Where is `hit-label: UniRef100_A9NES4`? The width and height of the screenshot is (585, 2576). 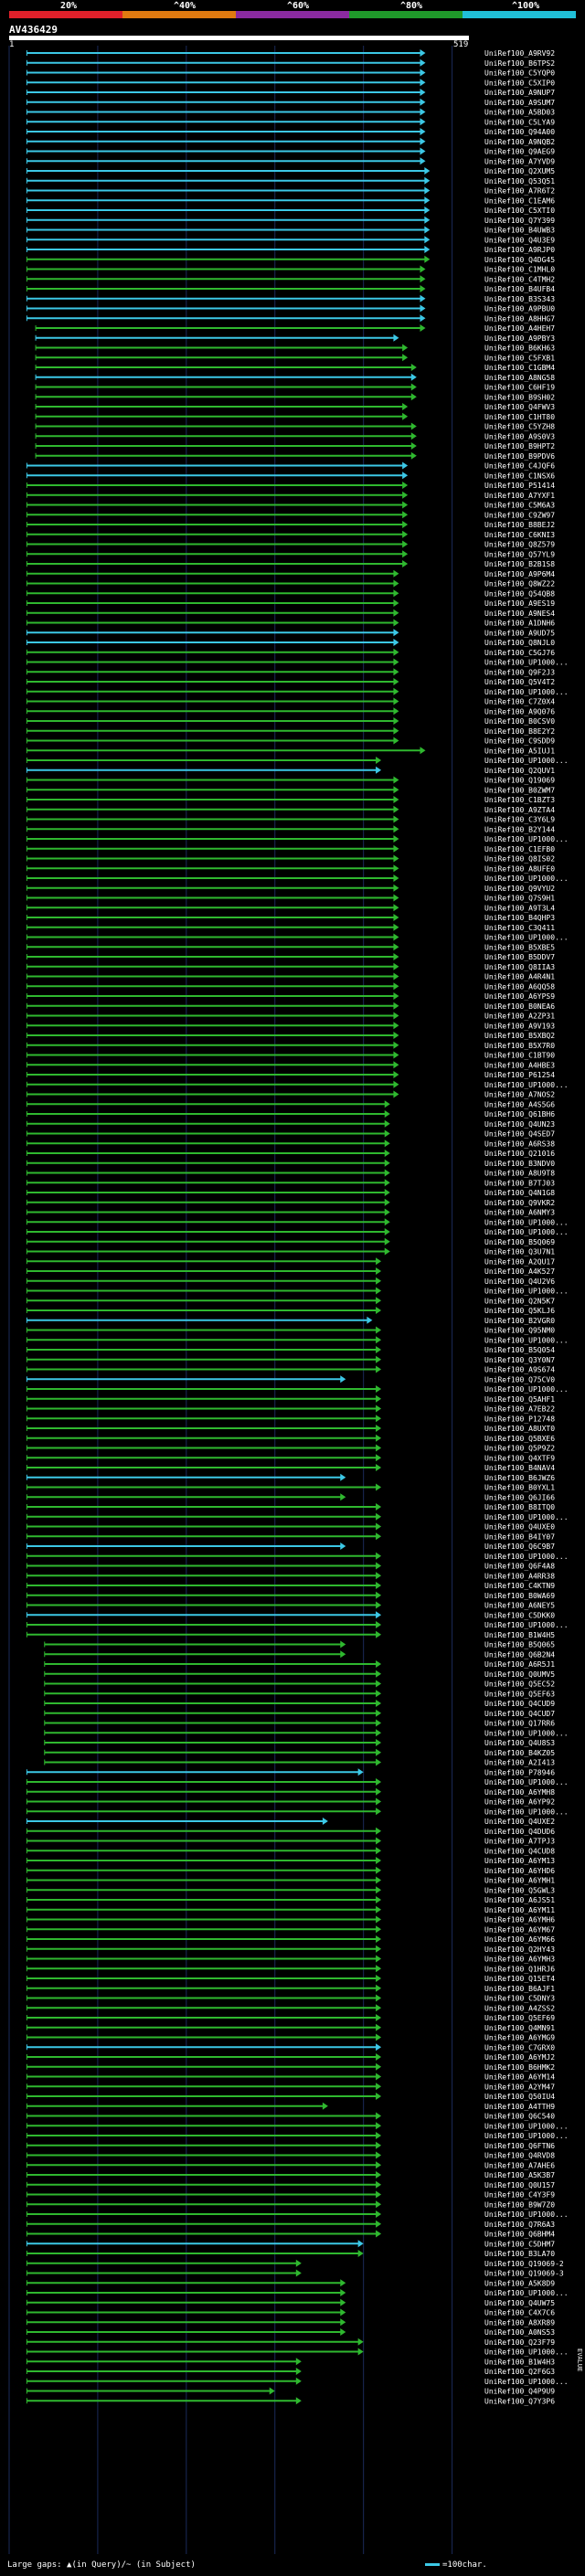
hit-label: UniRef100_A9NES4 is located at coordinates (519, 614).